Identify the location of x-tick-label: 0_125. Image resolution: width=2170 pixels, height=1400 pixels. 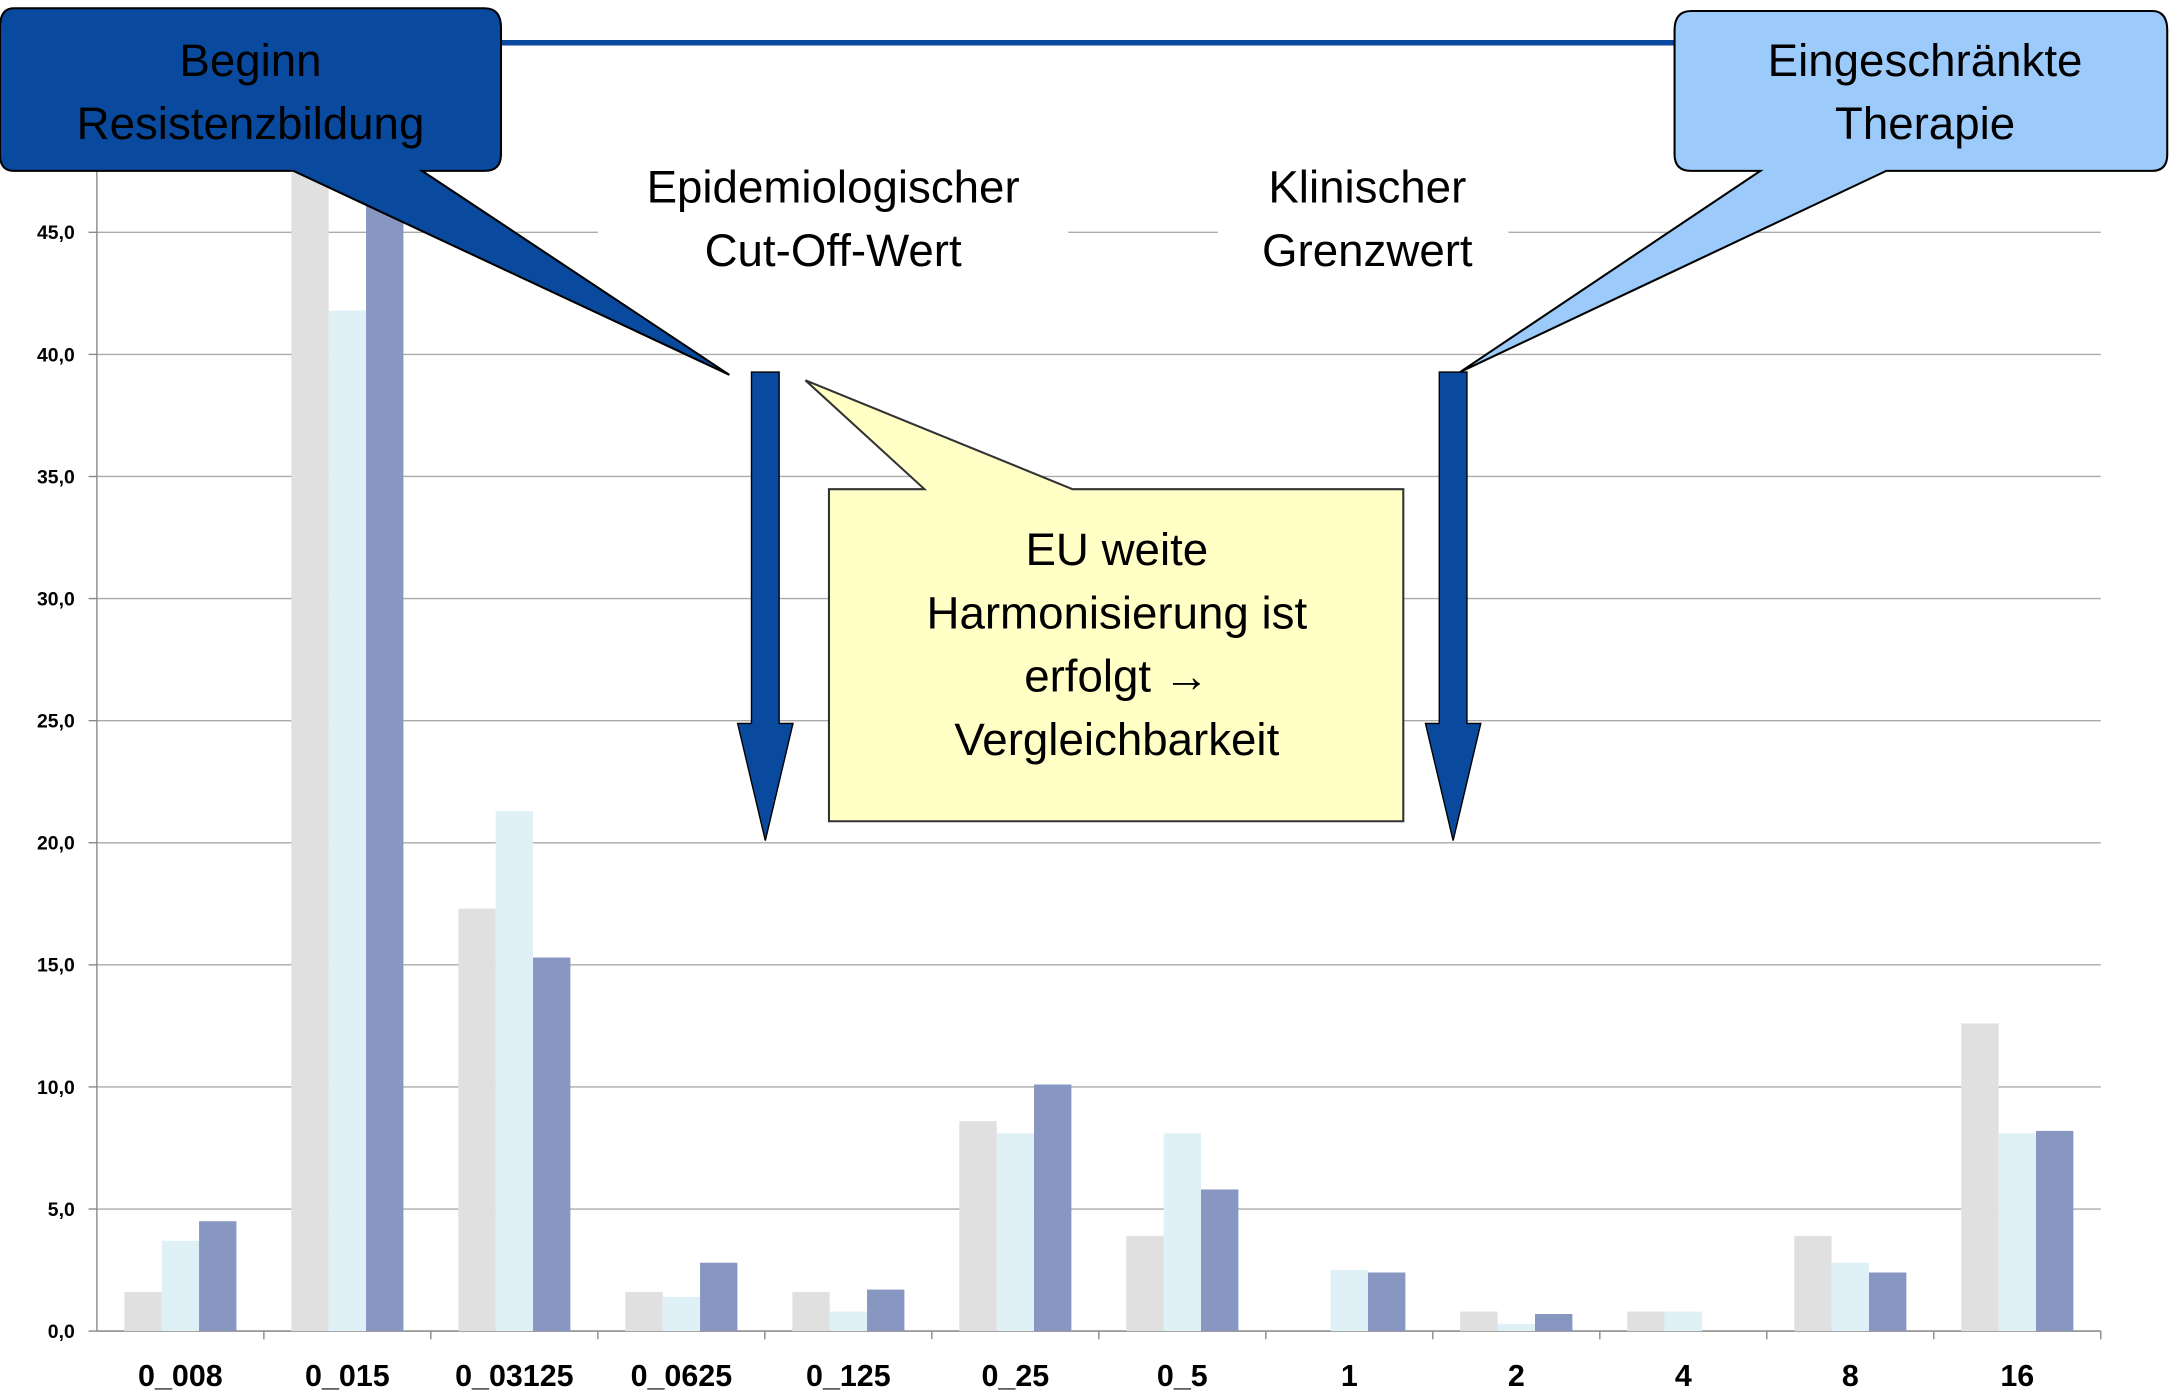
(848, 1376).